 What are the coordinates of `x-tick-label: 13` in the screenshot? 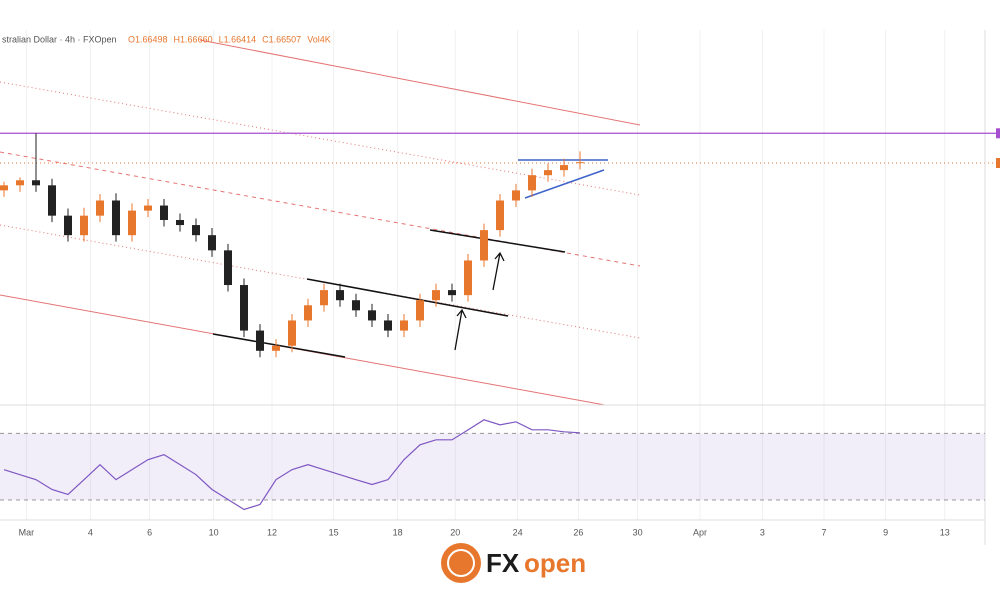 It's located at (945, 532).